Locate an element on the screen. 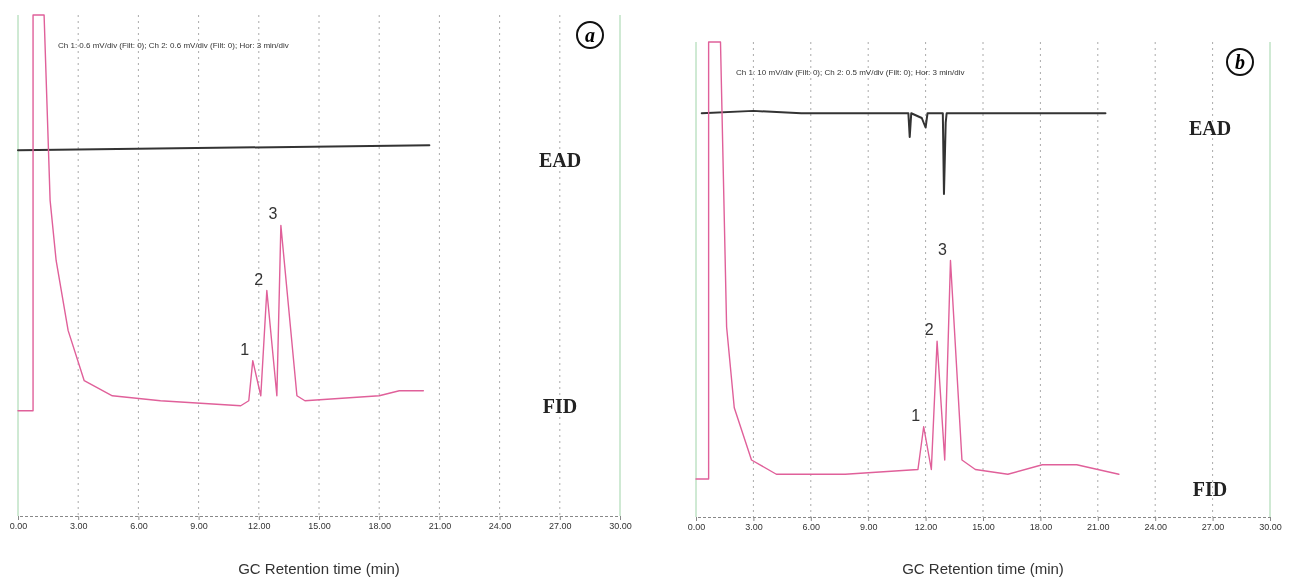  chart-title: b is located at coordinates (1240, 62).